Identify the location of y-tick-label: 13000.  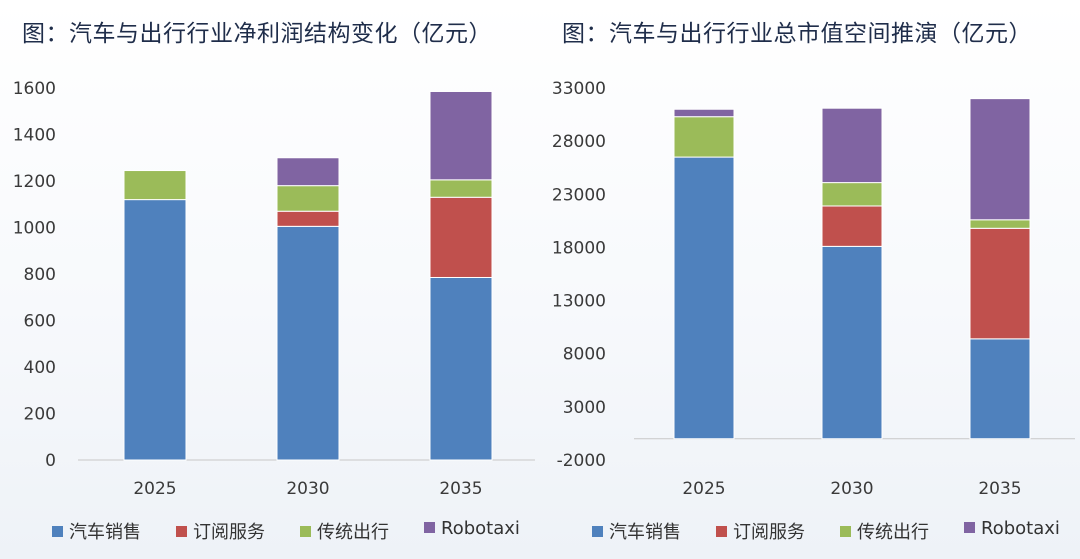
(579, 302).